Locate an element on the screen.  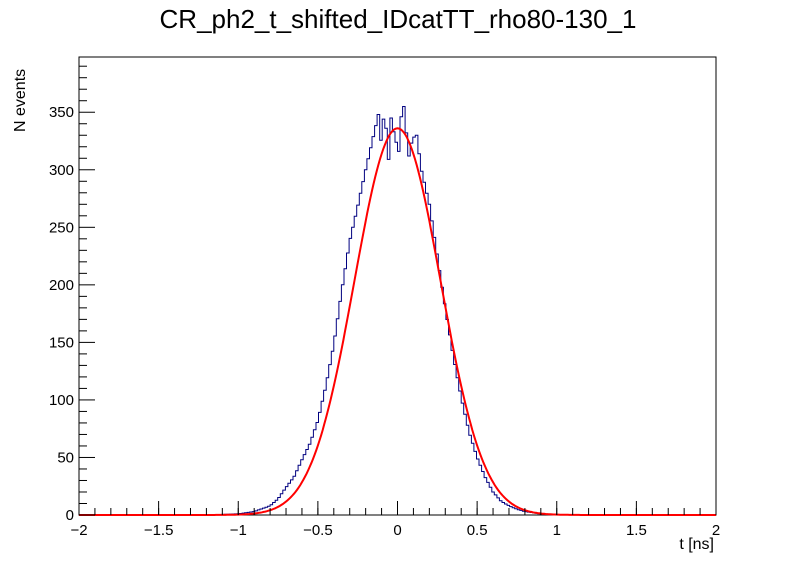
x-tick-label: 0 is located at coordinates (397, 530).